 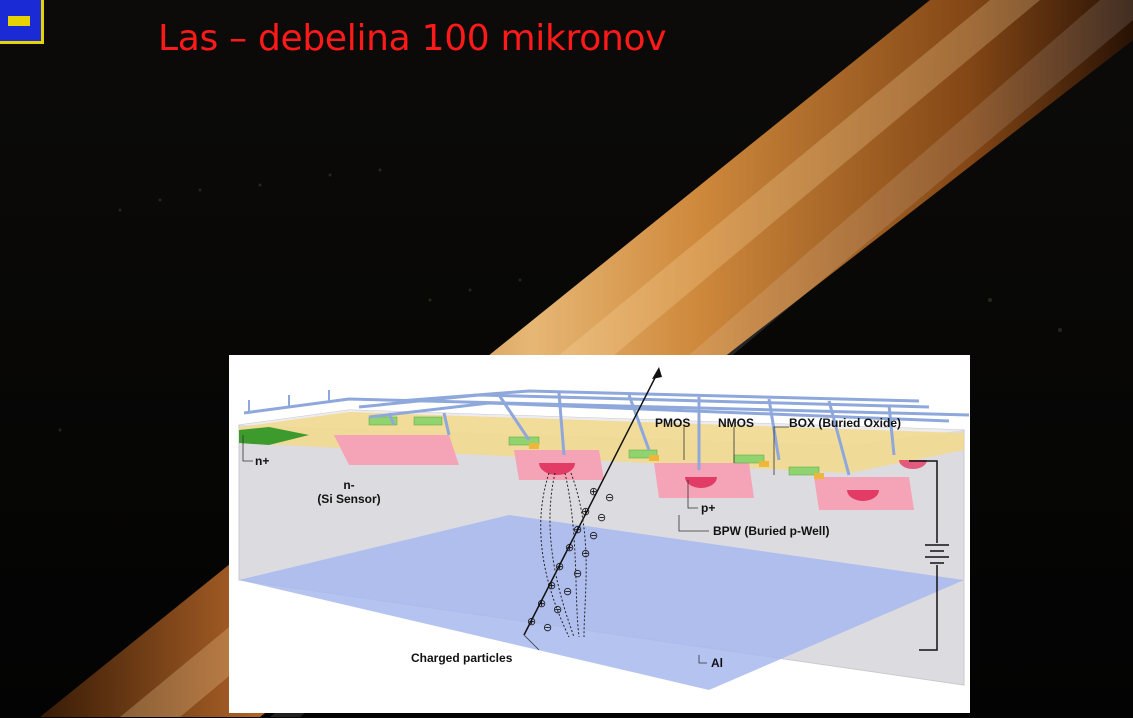 What do you see at coordinates (262, 461) in the screenshot?
I see `label-n-plus: n+` at bounding box center [262, 461].